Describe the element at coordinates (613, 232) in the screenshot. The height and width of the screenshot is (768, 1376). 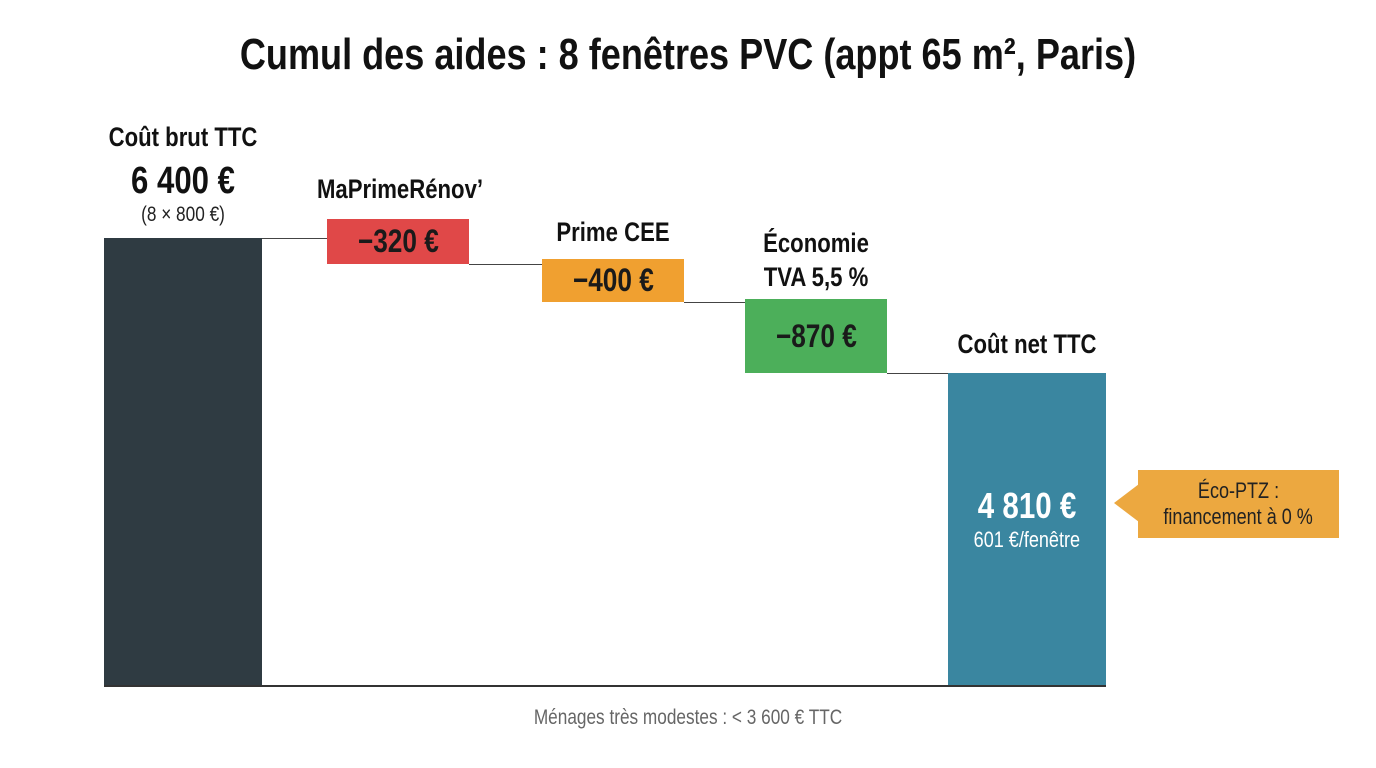
I see `label-prime-cee: Prime CEE` at that location.